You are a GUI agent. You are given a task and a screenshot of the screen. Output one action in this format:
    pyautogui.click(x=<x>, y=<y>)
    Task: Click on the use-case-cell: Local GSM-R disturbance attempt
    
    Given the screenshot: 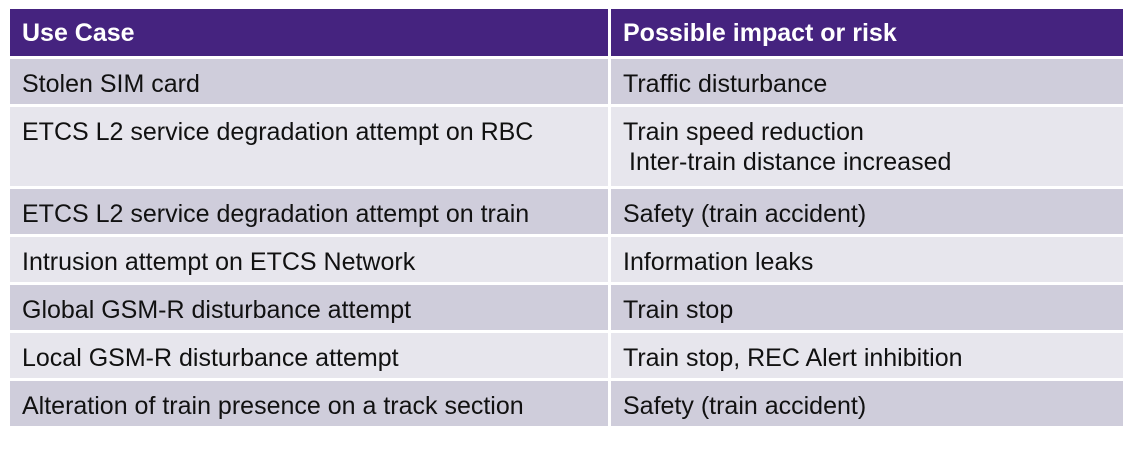 What is the action you would take?
    pyautogui.click(x=309, y=355)
    